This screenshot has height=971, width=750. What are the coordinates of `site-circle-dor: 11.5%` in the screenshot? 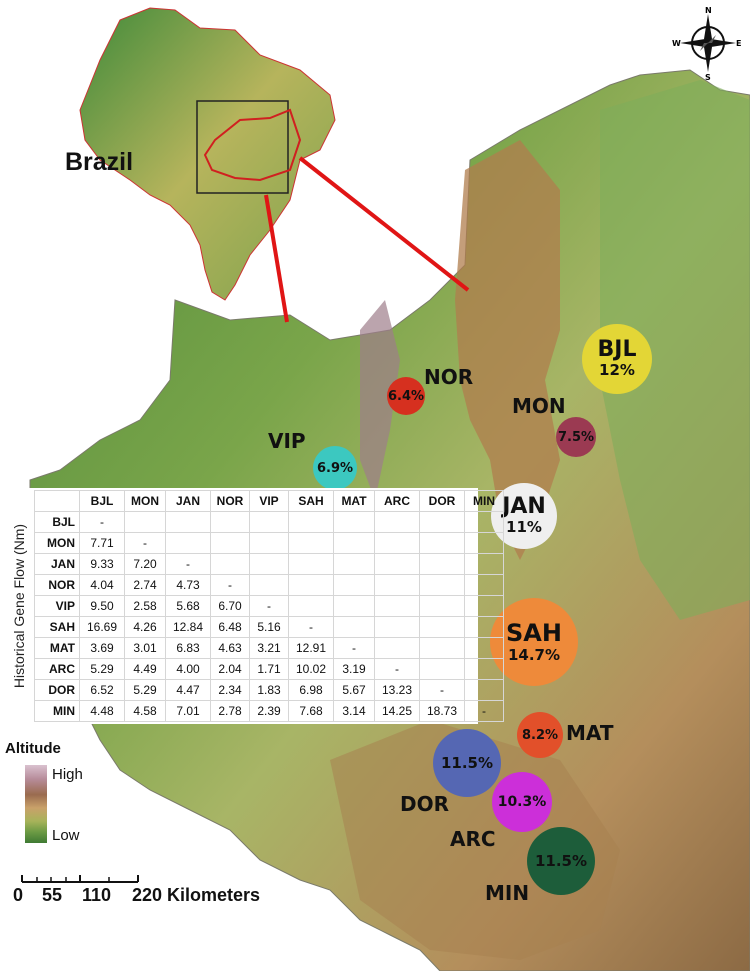 It's located at (467, 763).